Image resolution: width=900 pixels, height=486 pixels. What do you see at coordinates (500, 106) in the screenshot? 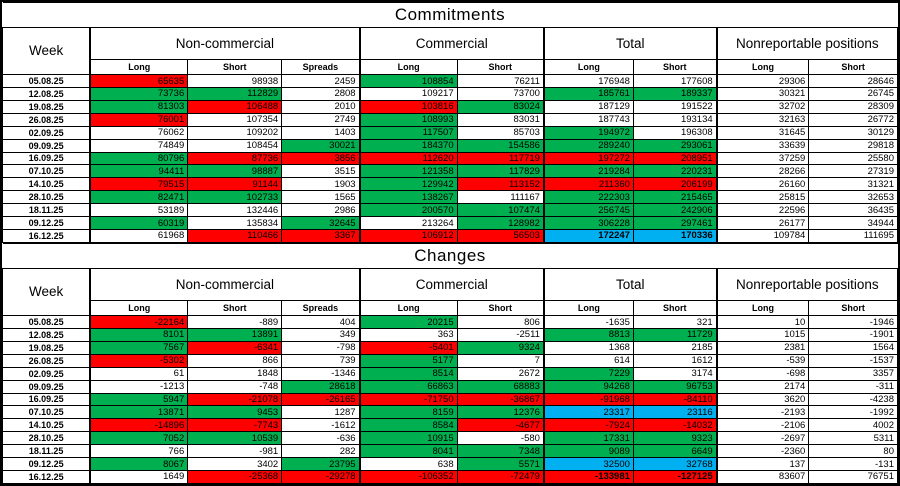
I see `value-cell: 83024` at bounding box center [500, 106].